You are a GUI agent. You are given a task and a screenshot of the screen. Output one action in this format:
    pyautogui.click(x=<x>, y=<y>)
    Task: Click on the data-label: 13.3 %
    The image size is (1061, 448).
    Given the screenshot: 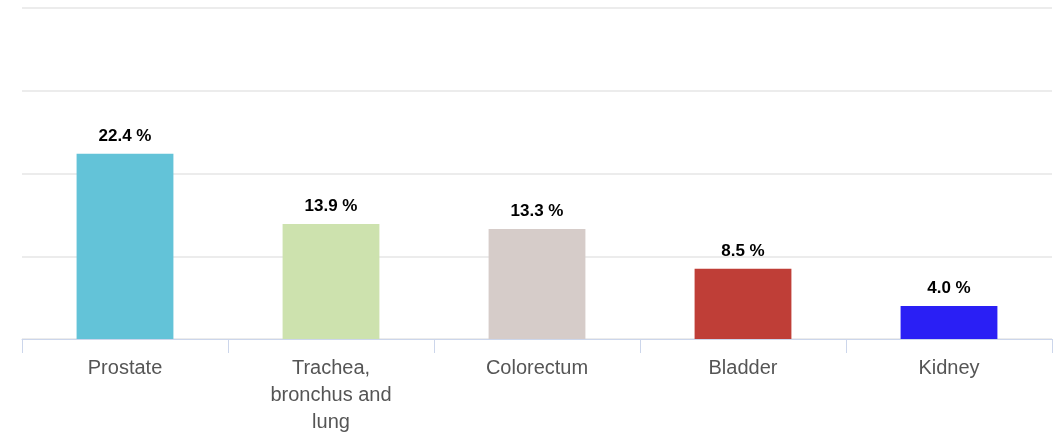 What is the action you would take?
    pyautogui.click(x=537, y=210)
    